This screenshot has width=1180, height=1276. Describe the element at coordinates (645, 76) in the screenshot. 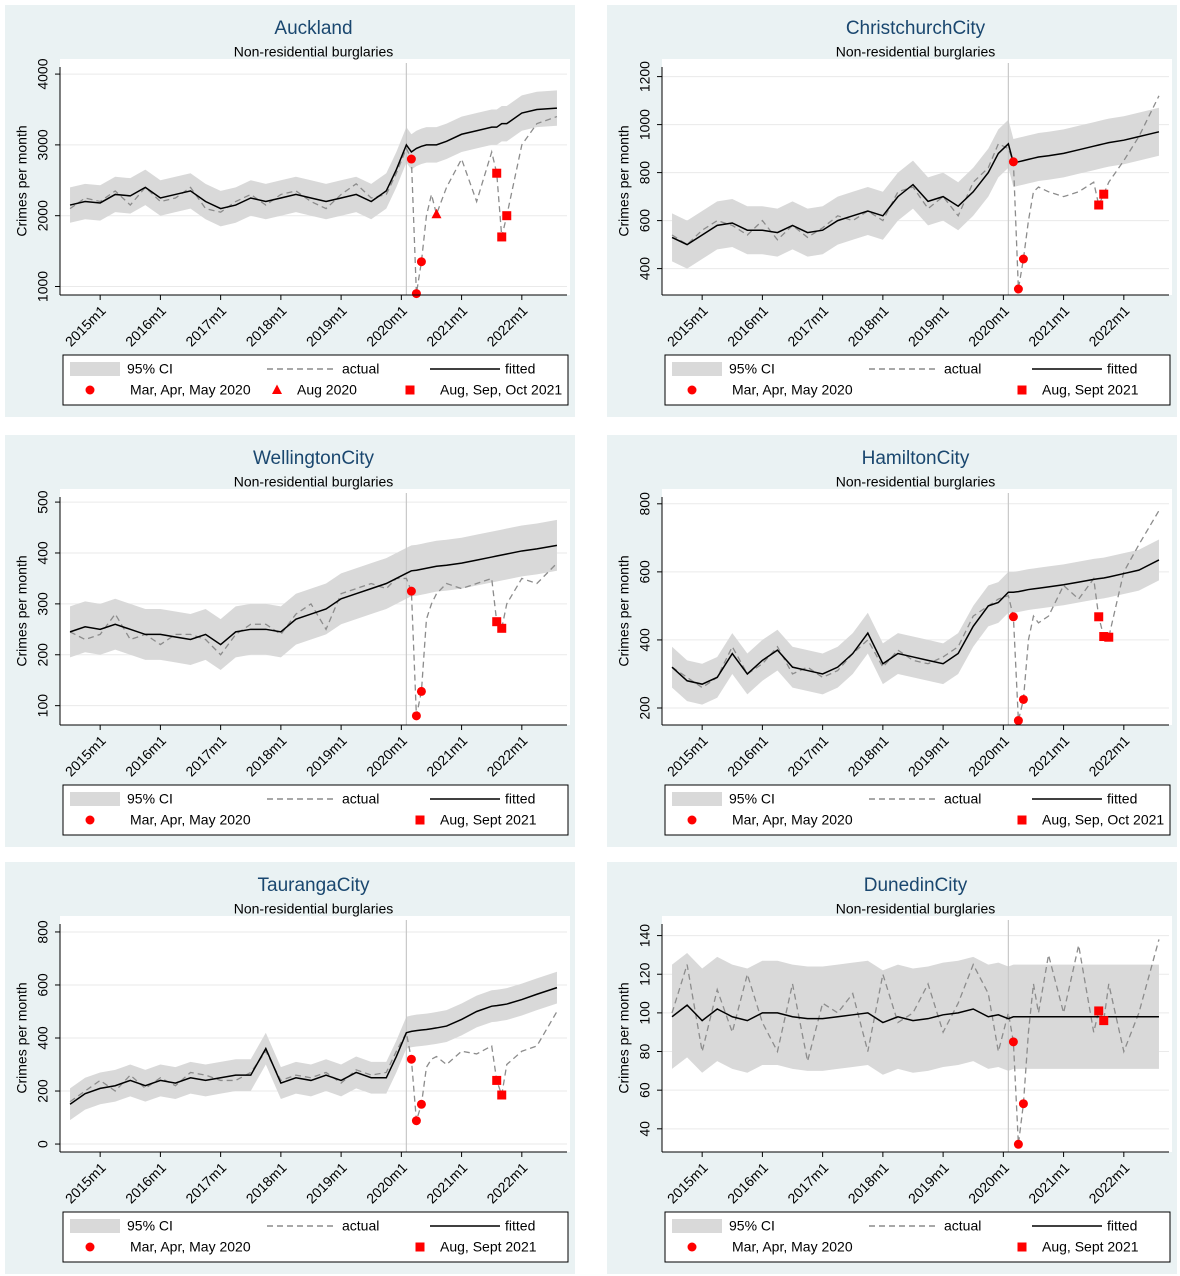

I see `y-tick-label: 1200` at that location.